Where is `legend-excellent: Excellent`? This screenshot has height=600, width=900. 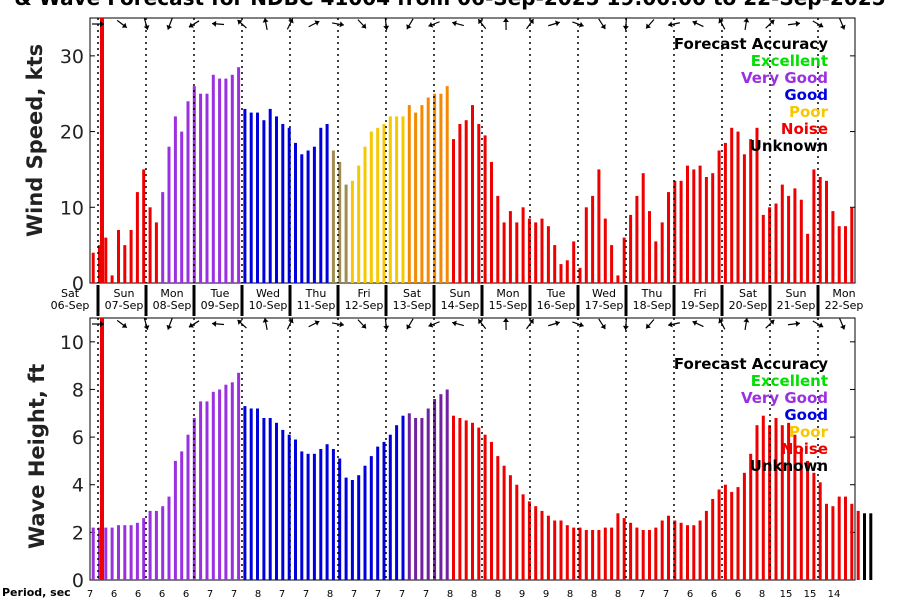
legend-excellent: Excellent is located at coordinates (789, 61).